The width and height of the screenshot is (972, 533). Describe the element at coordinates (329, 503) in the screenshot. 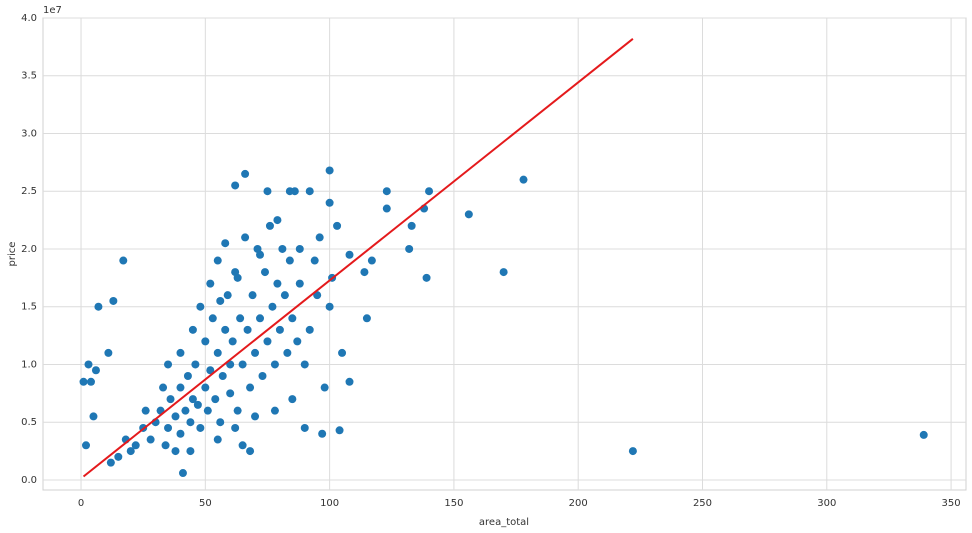

I see `x-tick-label: 100` at that location.